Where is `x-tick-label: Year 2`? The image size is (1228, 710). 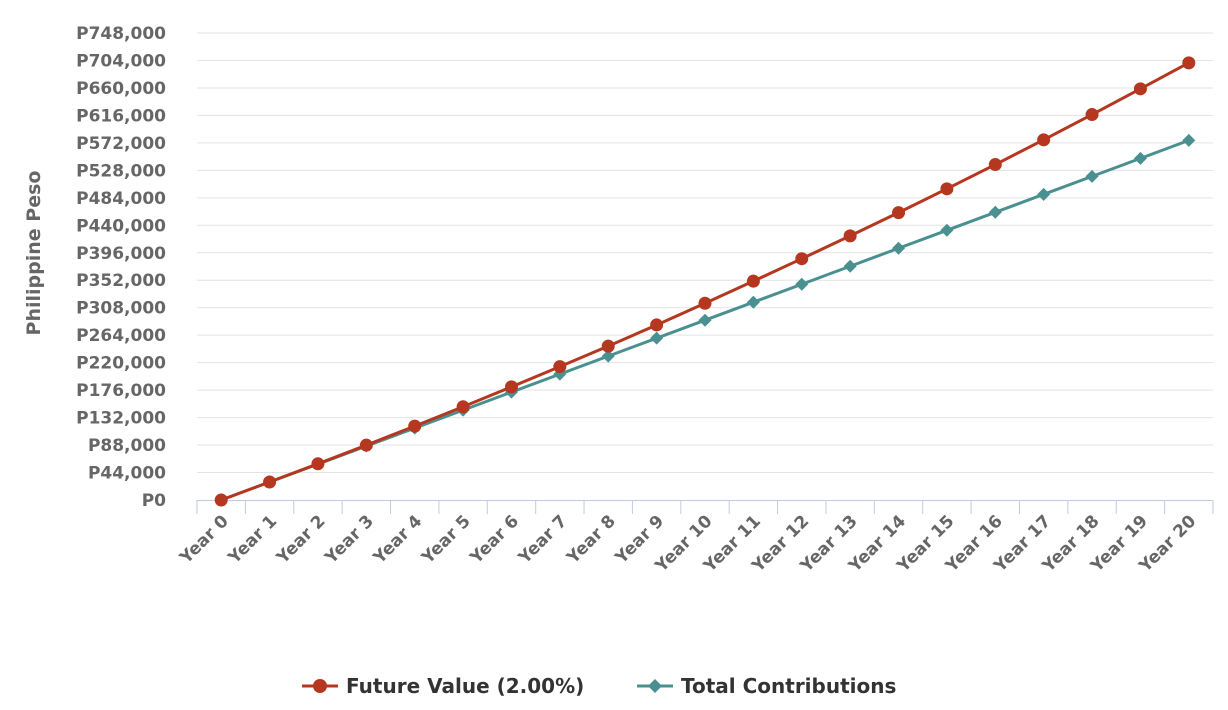
x-tick-label: Year 2 is located at coordinates (300, 539).